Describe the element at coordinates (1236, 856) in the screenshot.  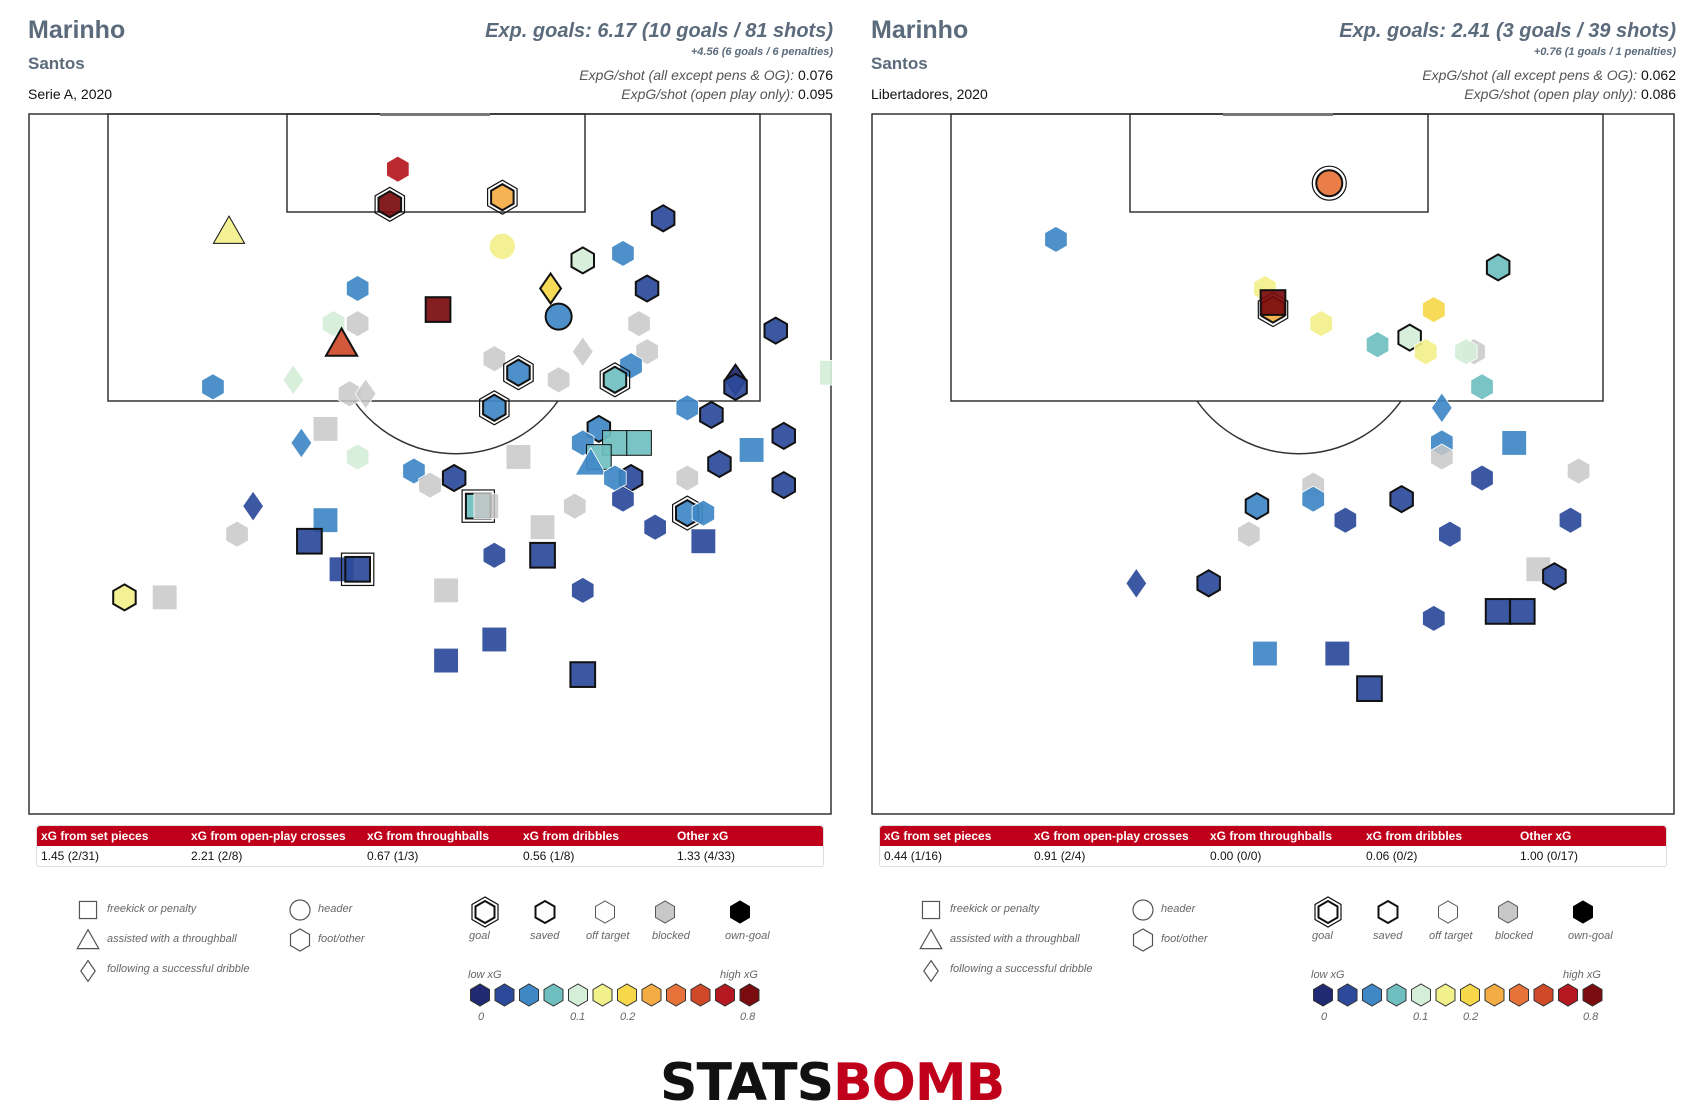
I see `value-throughballs: 0.00 (0/0)` at that location.